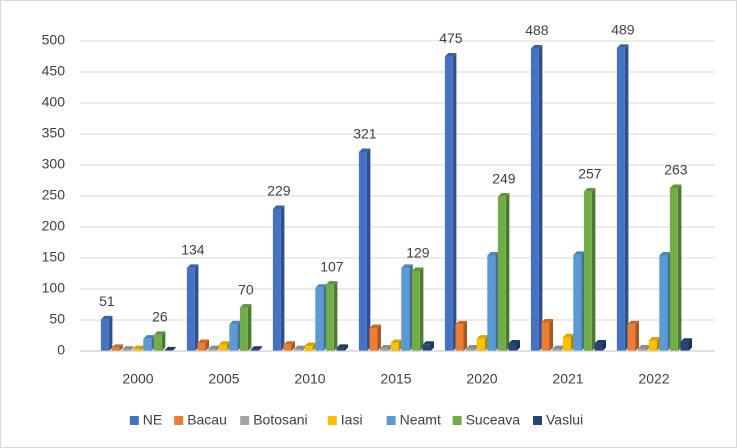 The height and width of the screenshot is (448, 737). Describe the element at coordinates (54, 195) in the screenshot. I see `y-tick-label: 250` at that location.